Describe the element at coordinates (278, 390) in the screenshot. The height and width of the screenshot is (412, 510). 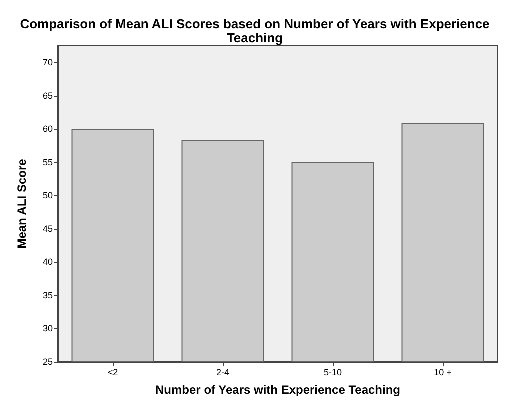
I see `x-axis-title: Number of Years with Experience Teaching` at that location.